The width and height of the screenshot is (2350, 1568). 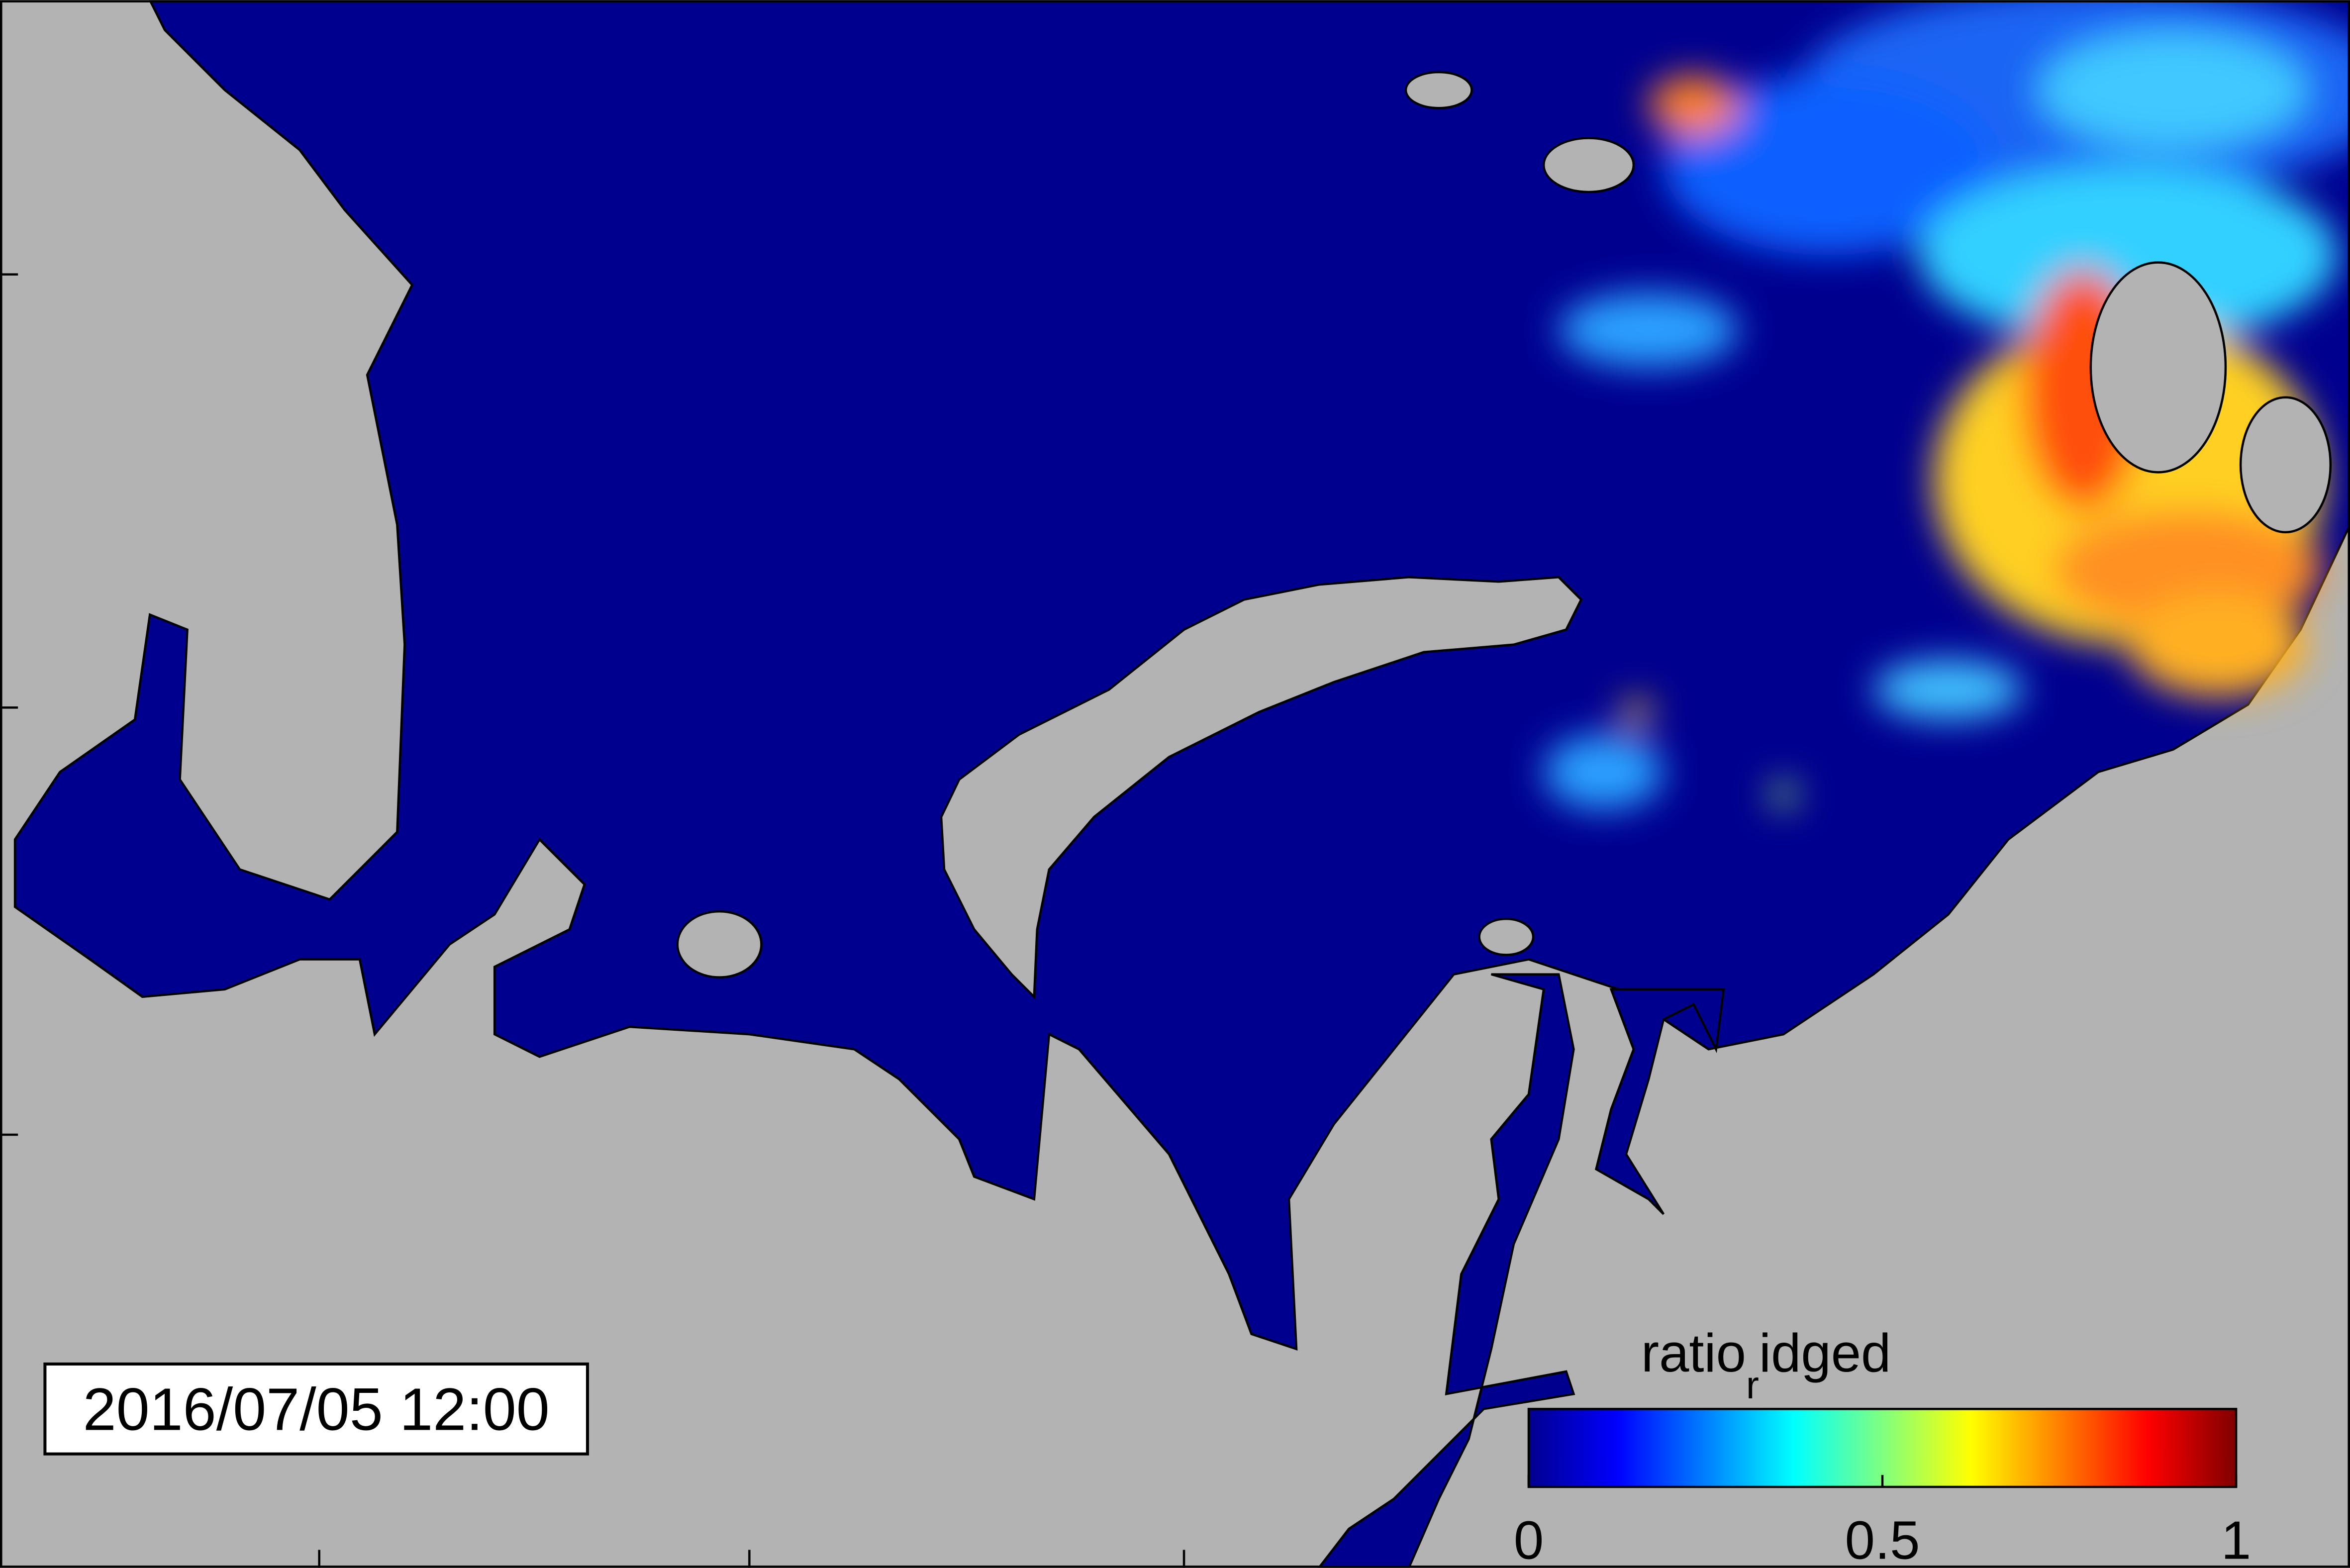 What do you see at coordinates (1882, 1539) in the screenshot?
I see `colorbar-tick-label: 0.5` at bounding box center [1882, 1539].